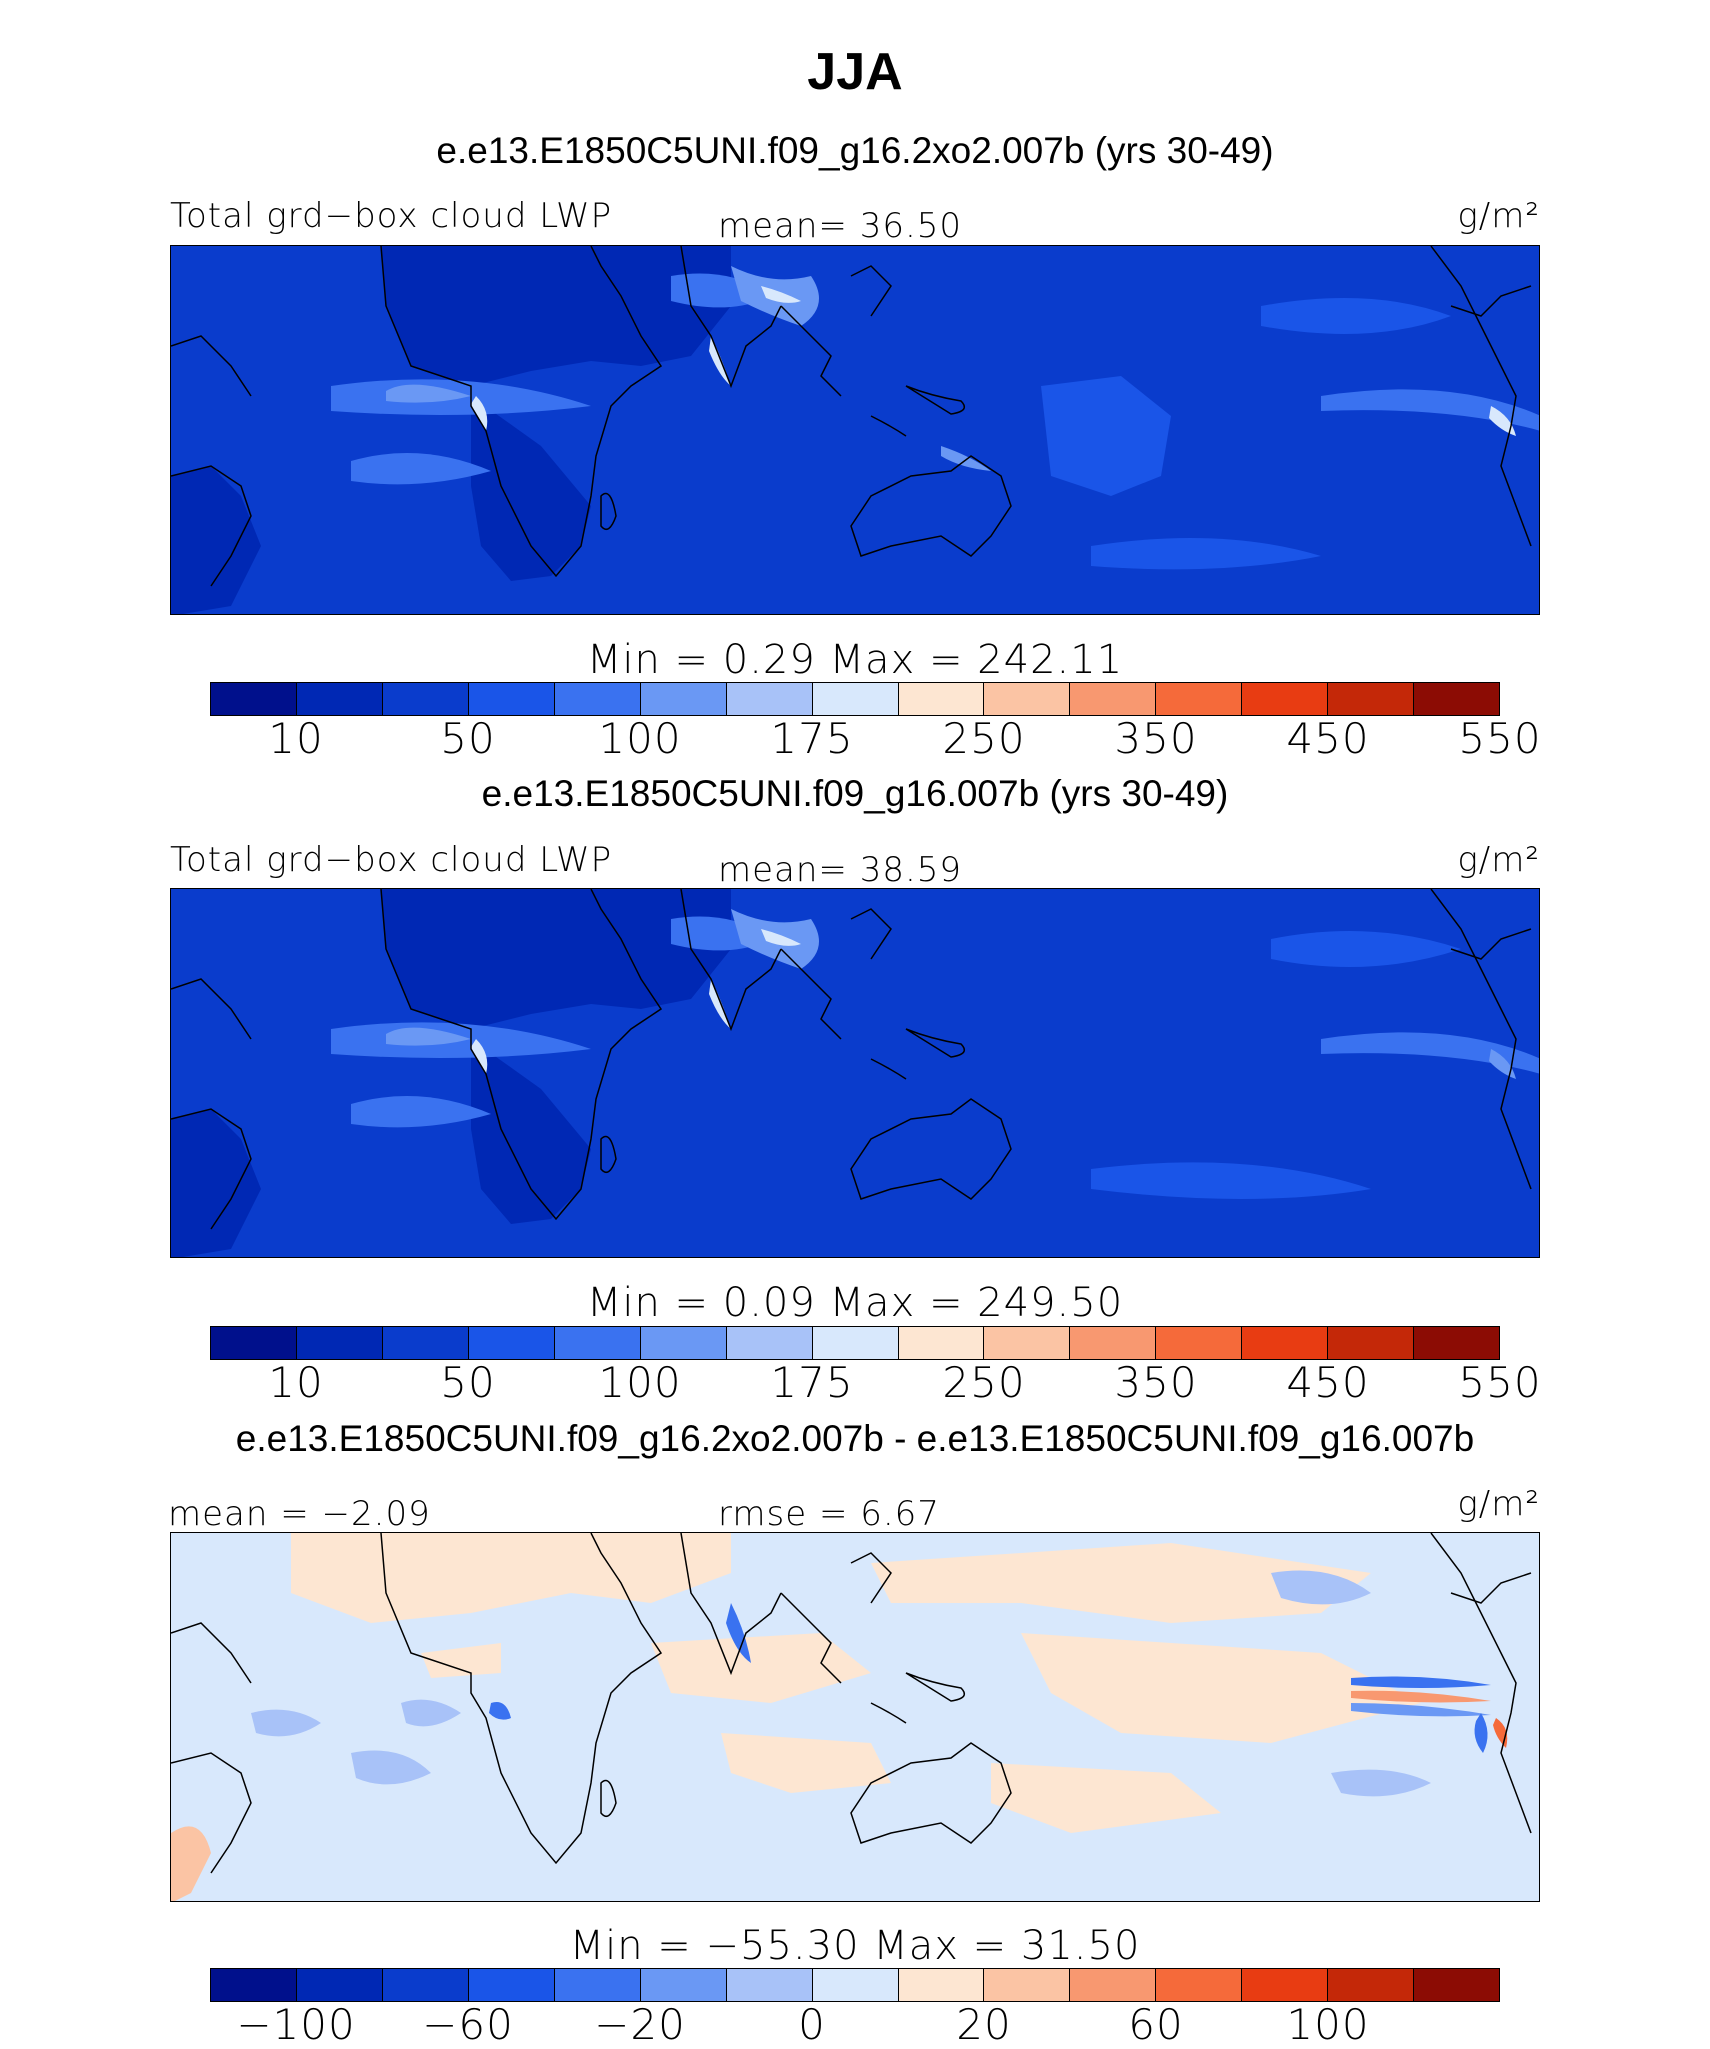  What do you see at coordinates (391, 860) in the screenshot?
I see `panel-2-variable-label: Total grd−box cloud LWP` at bounding box center [391, 860].